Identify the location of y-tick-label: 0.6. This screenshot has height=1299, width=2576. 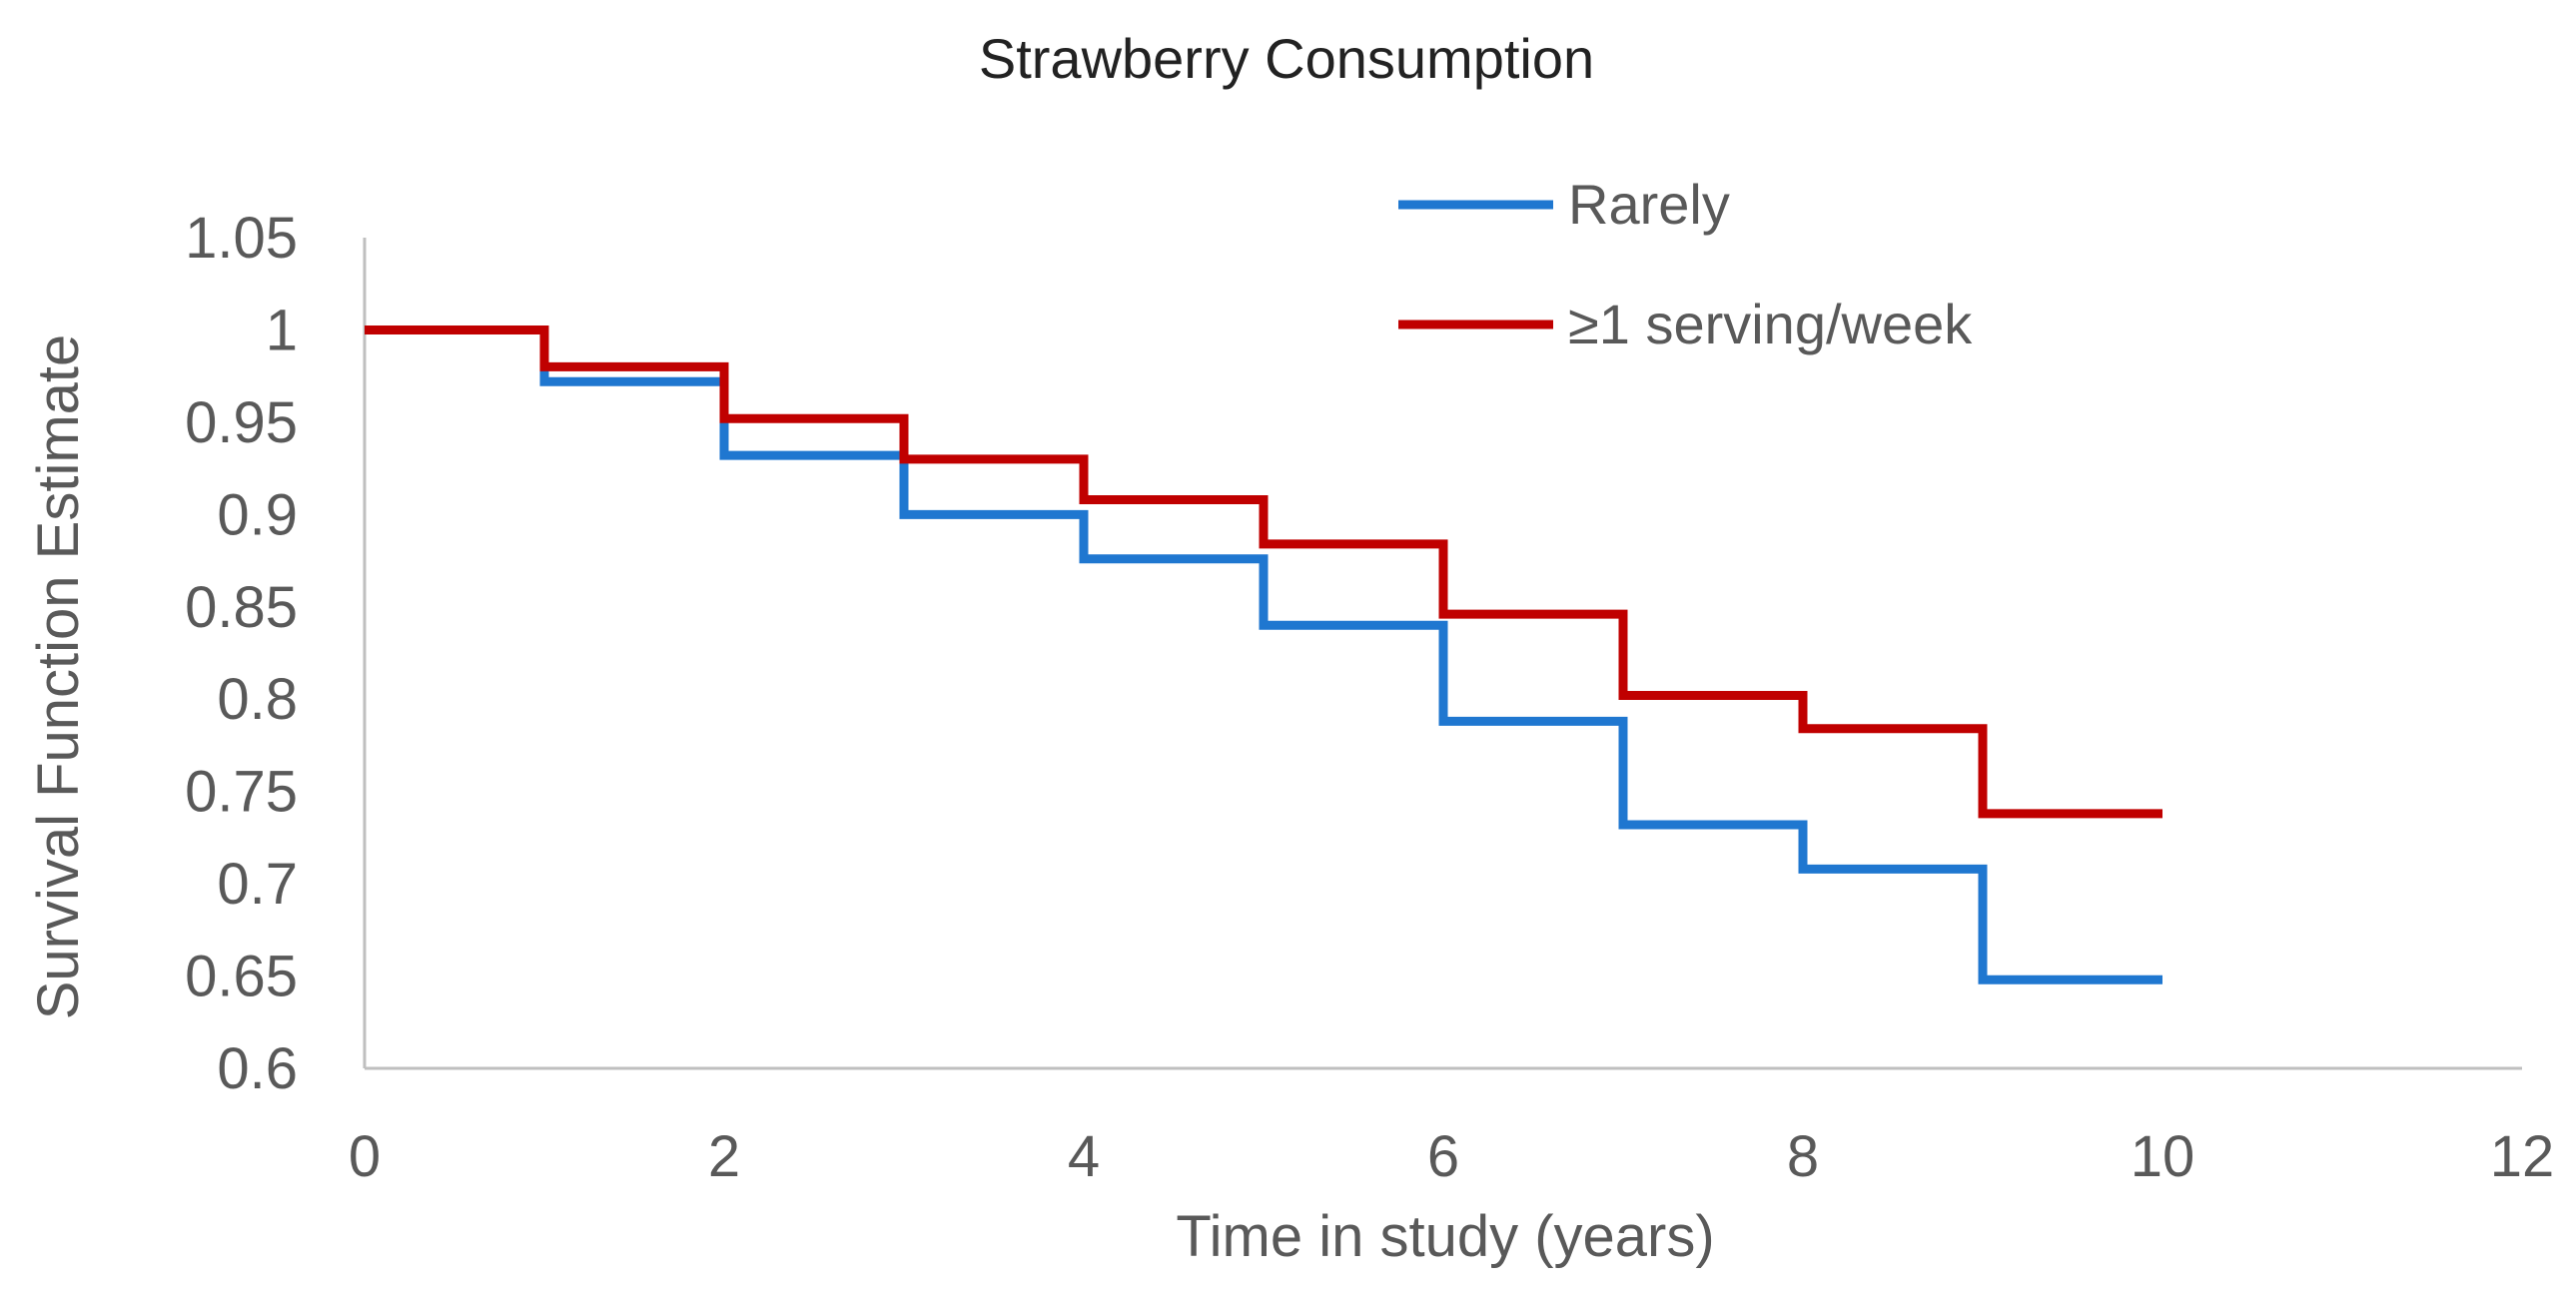
(258, 1068).